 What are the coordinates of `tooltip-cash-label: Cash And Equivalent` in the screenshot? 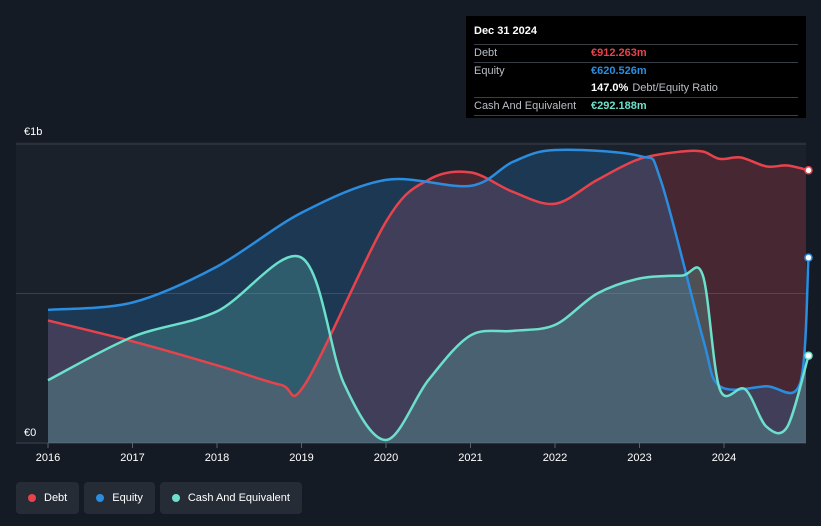 It's located at (525, 106).